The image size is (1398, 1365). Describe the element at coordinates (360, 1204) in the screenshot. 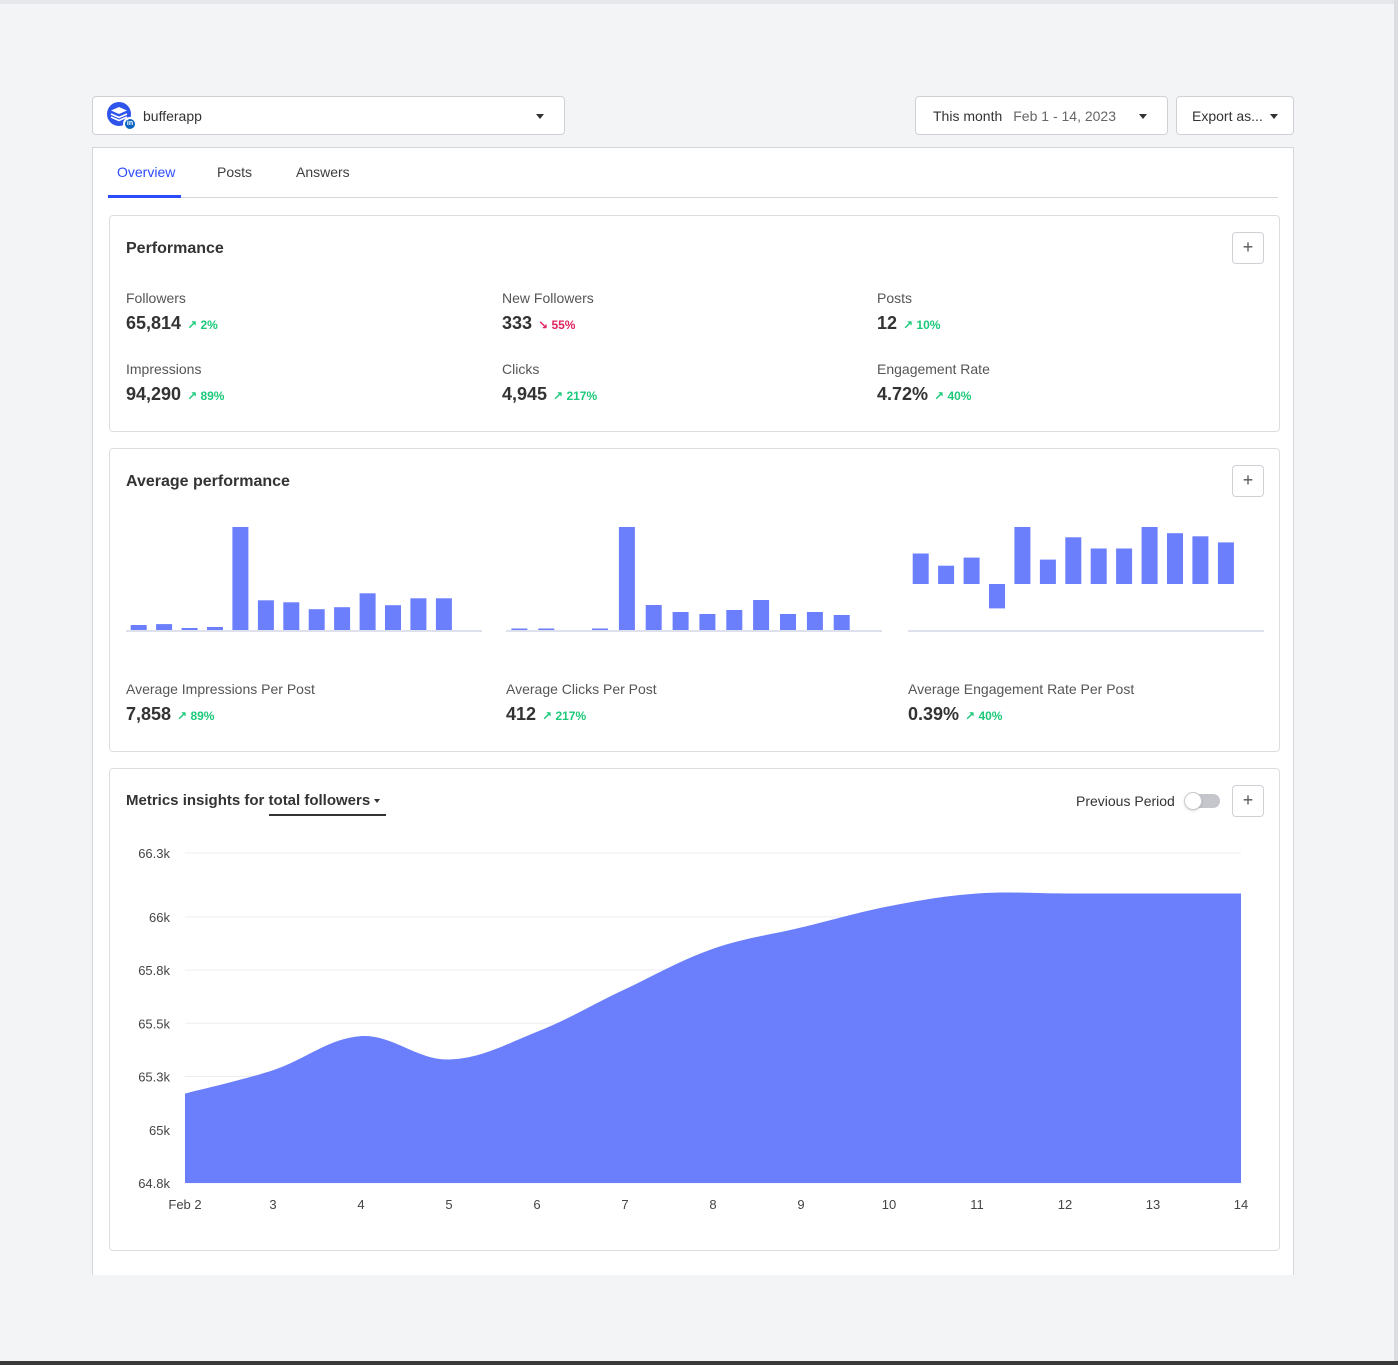

I see `x-tick-label: 4` at that location.